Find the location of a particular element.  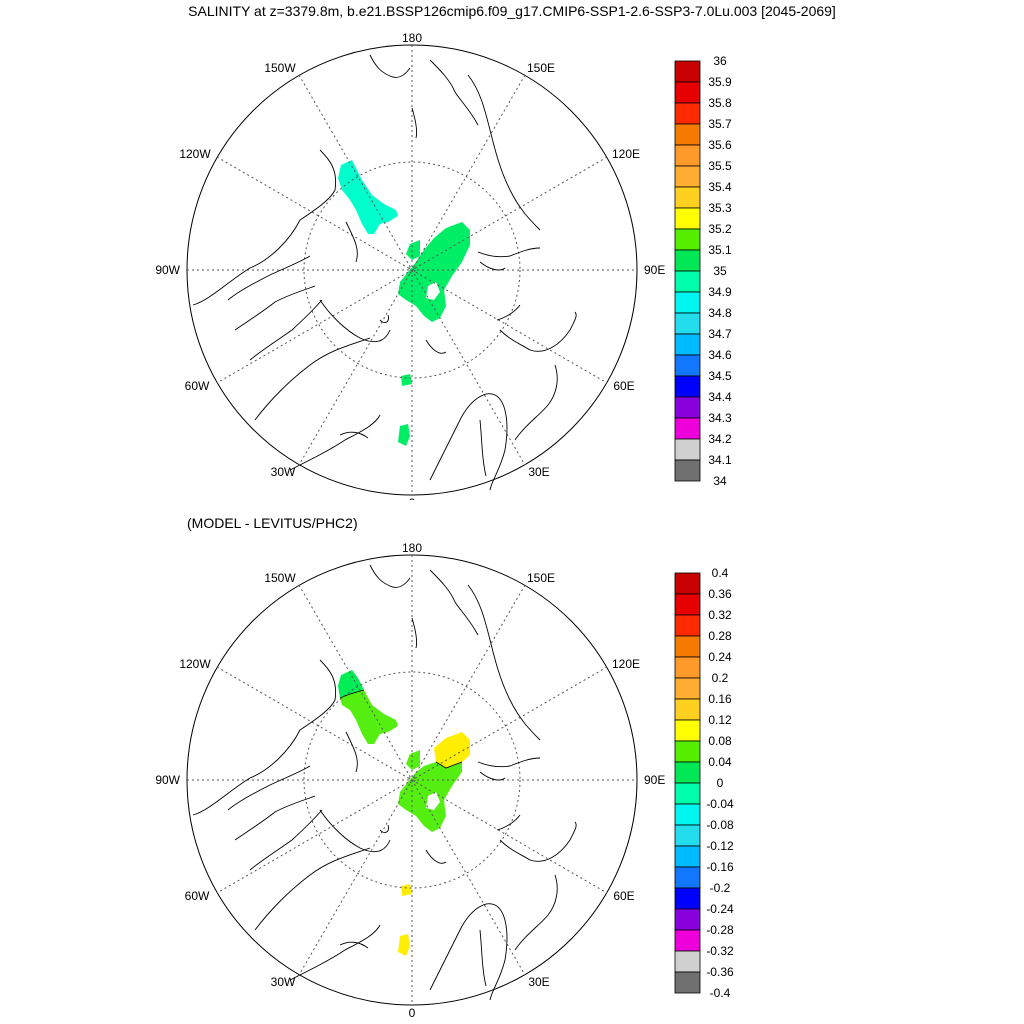

label-90e: 90E is located at coordinates (654, 780).